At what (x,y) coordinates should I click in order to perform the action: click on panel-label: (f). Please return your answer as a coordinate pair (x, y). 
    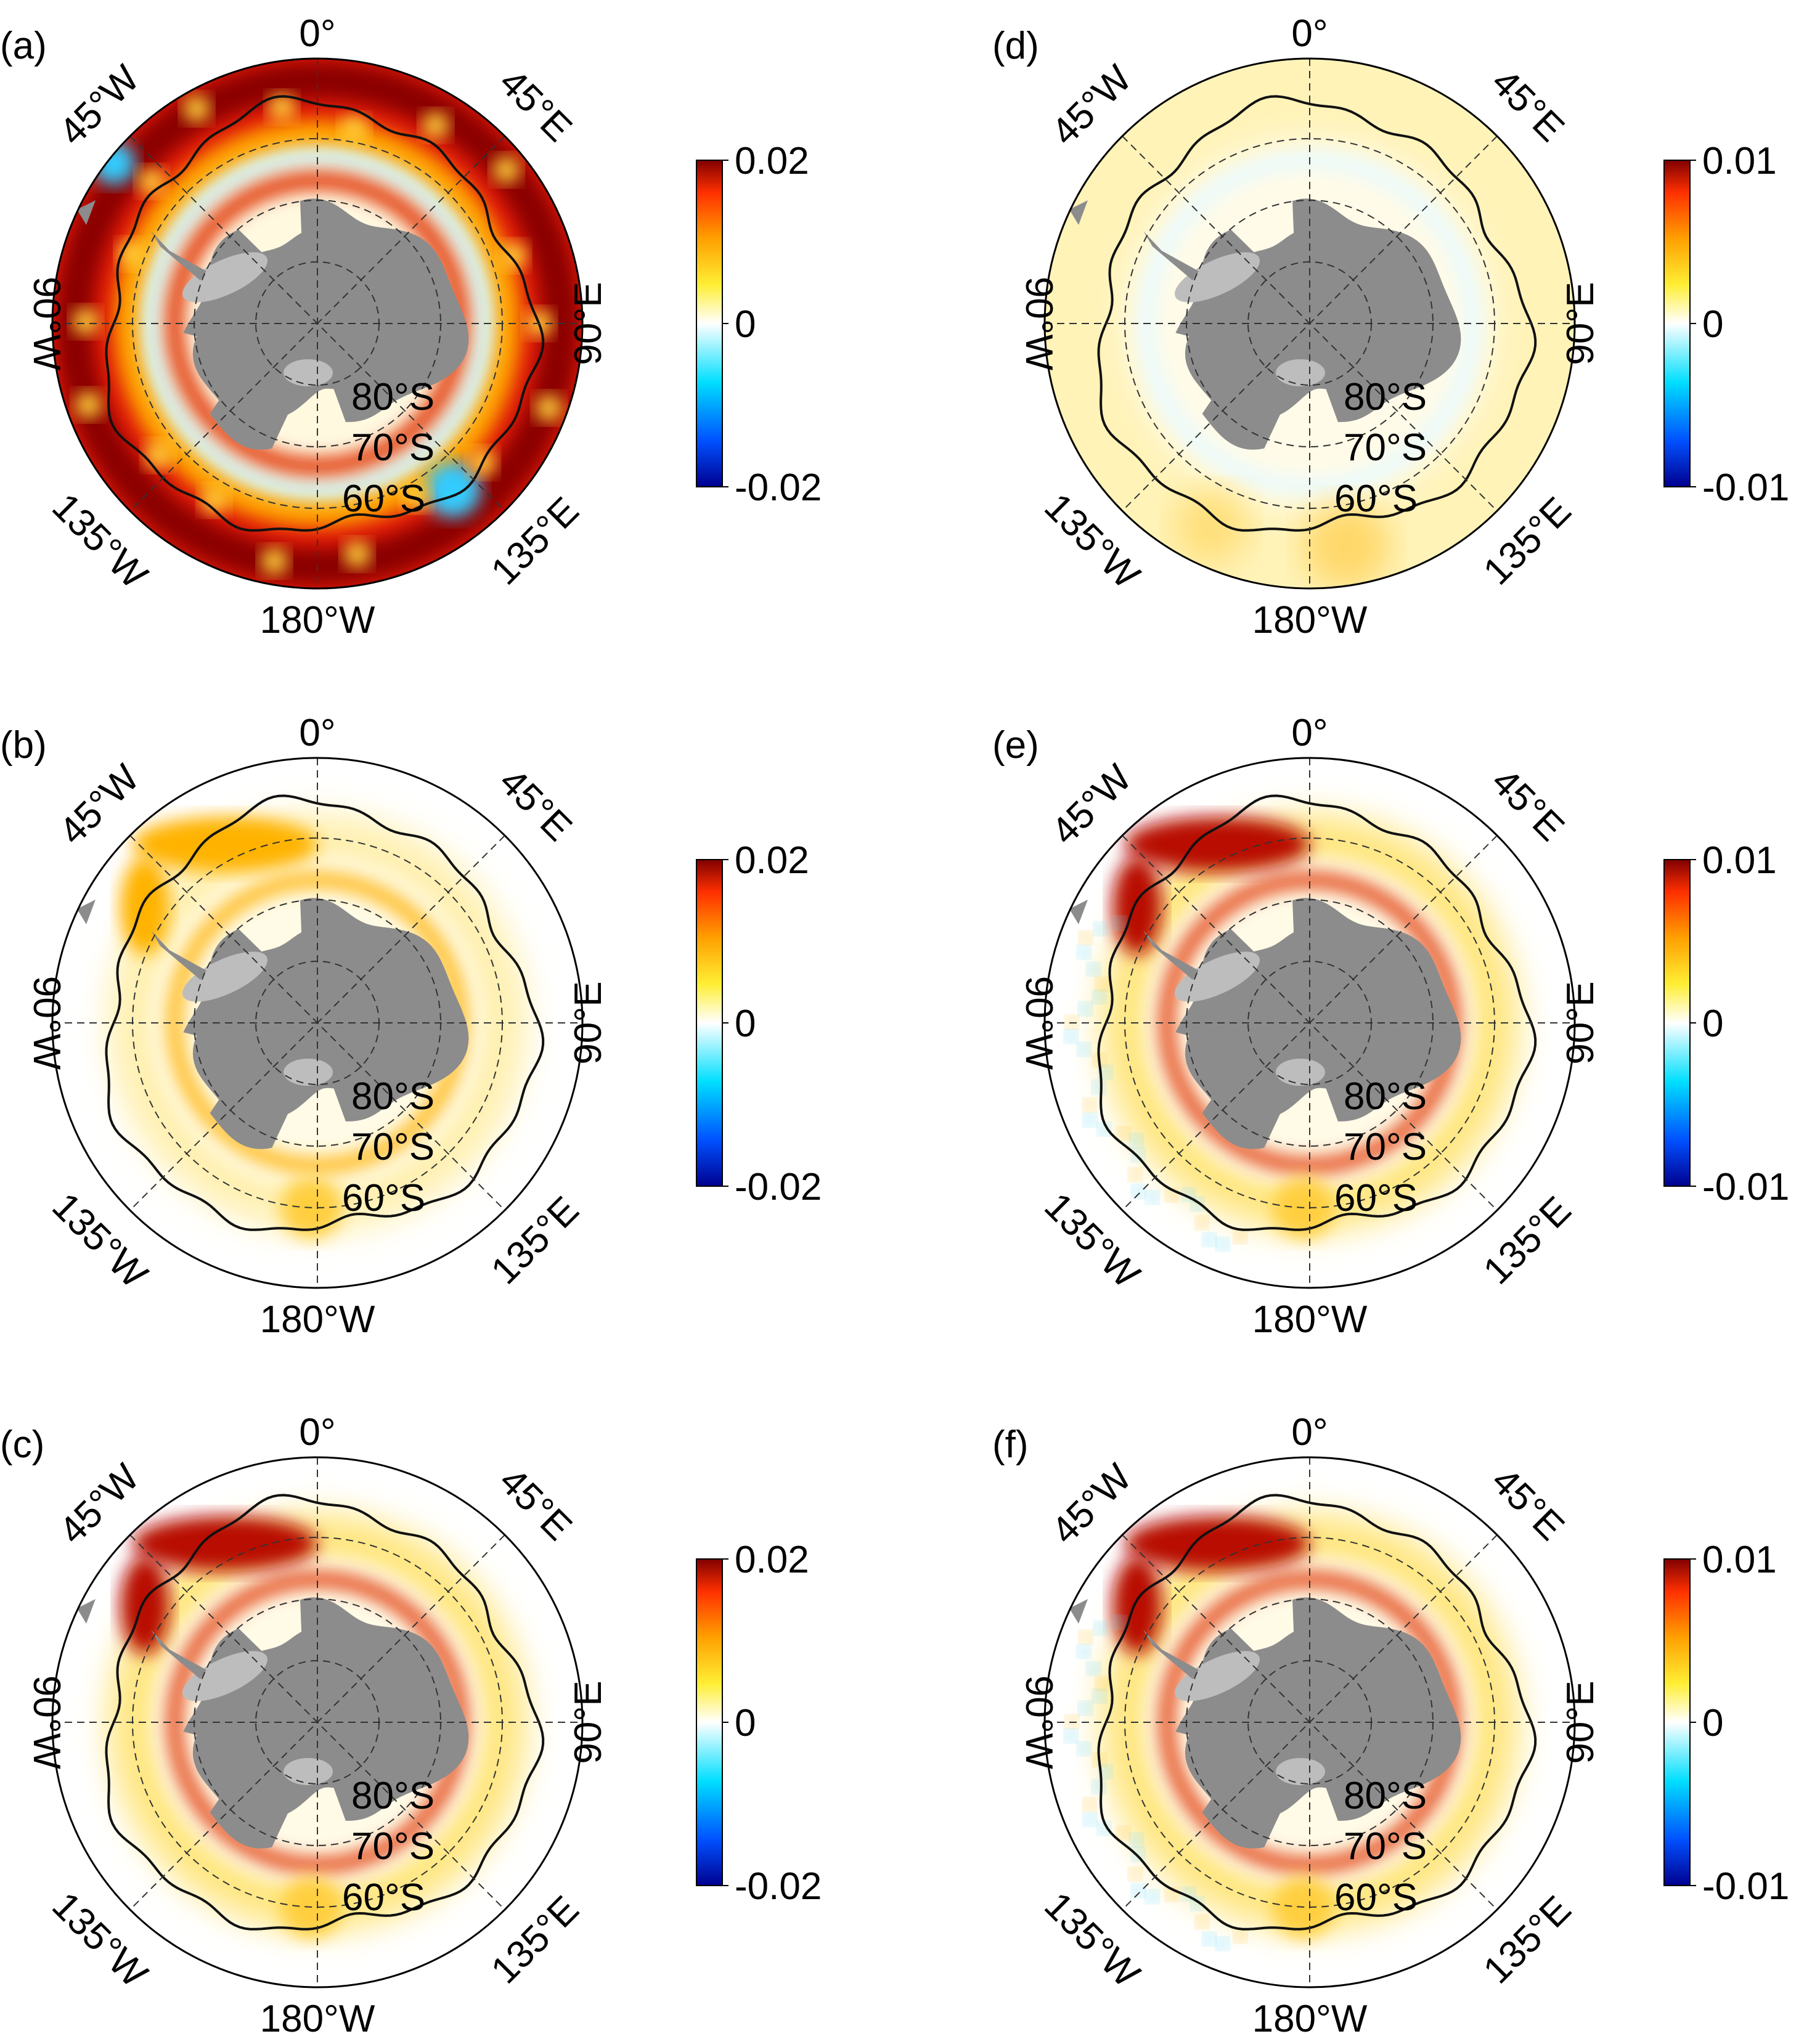
    Looking at the image, I should click on (1010, 1444).